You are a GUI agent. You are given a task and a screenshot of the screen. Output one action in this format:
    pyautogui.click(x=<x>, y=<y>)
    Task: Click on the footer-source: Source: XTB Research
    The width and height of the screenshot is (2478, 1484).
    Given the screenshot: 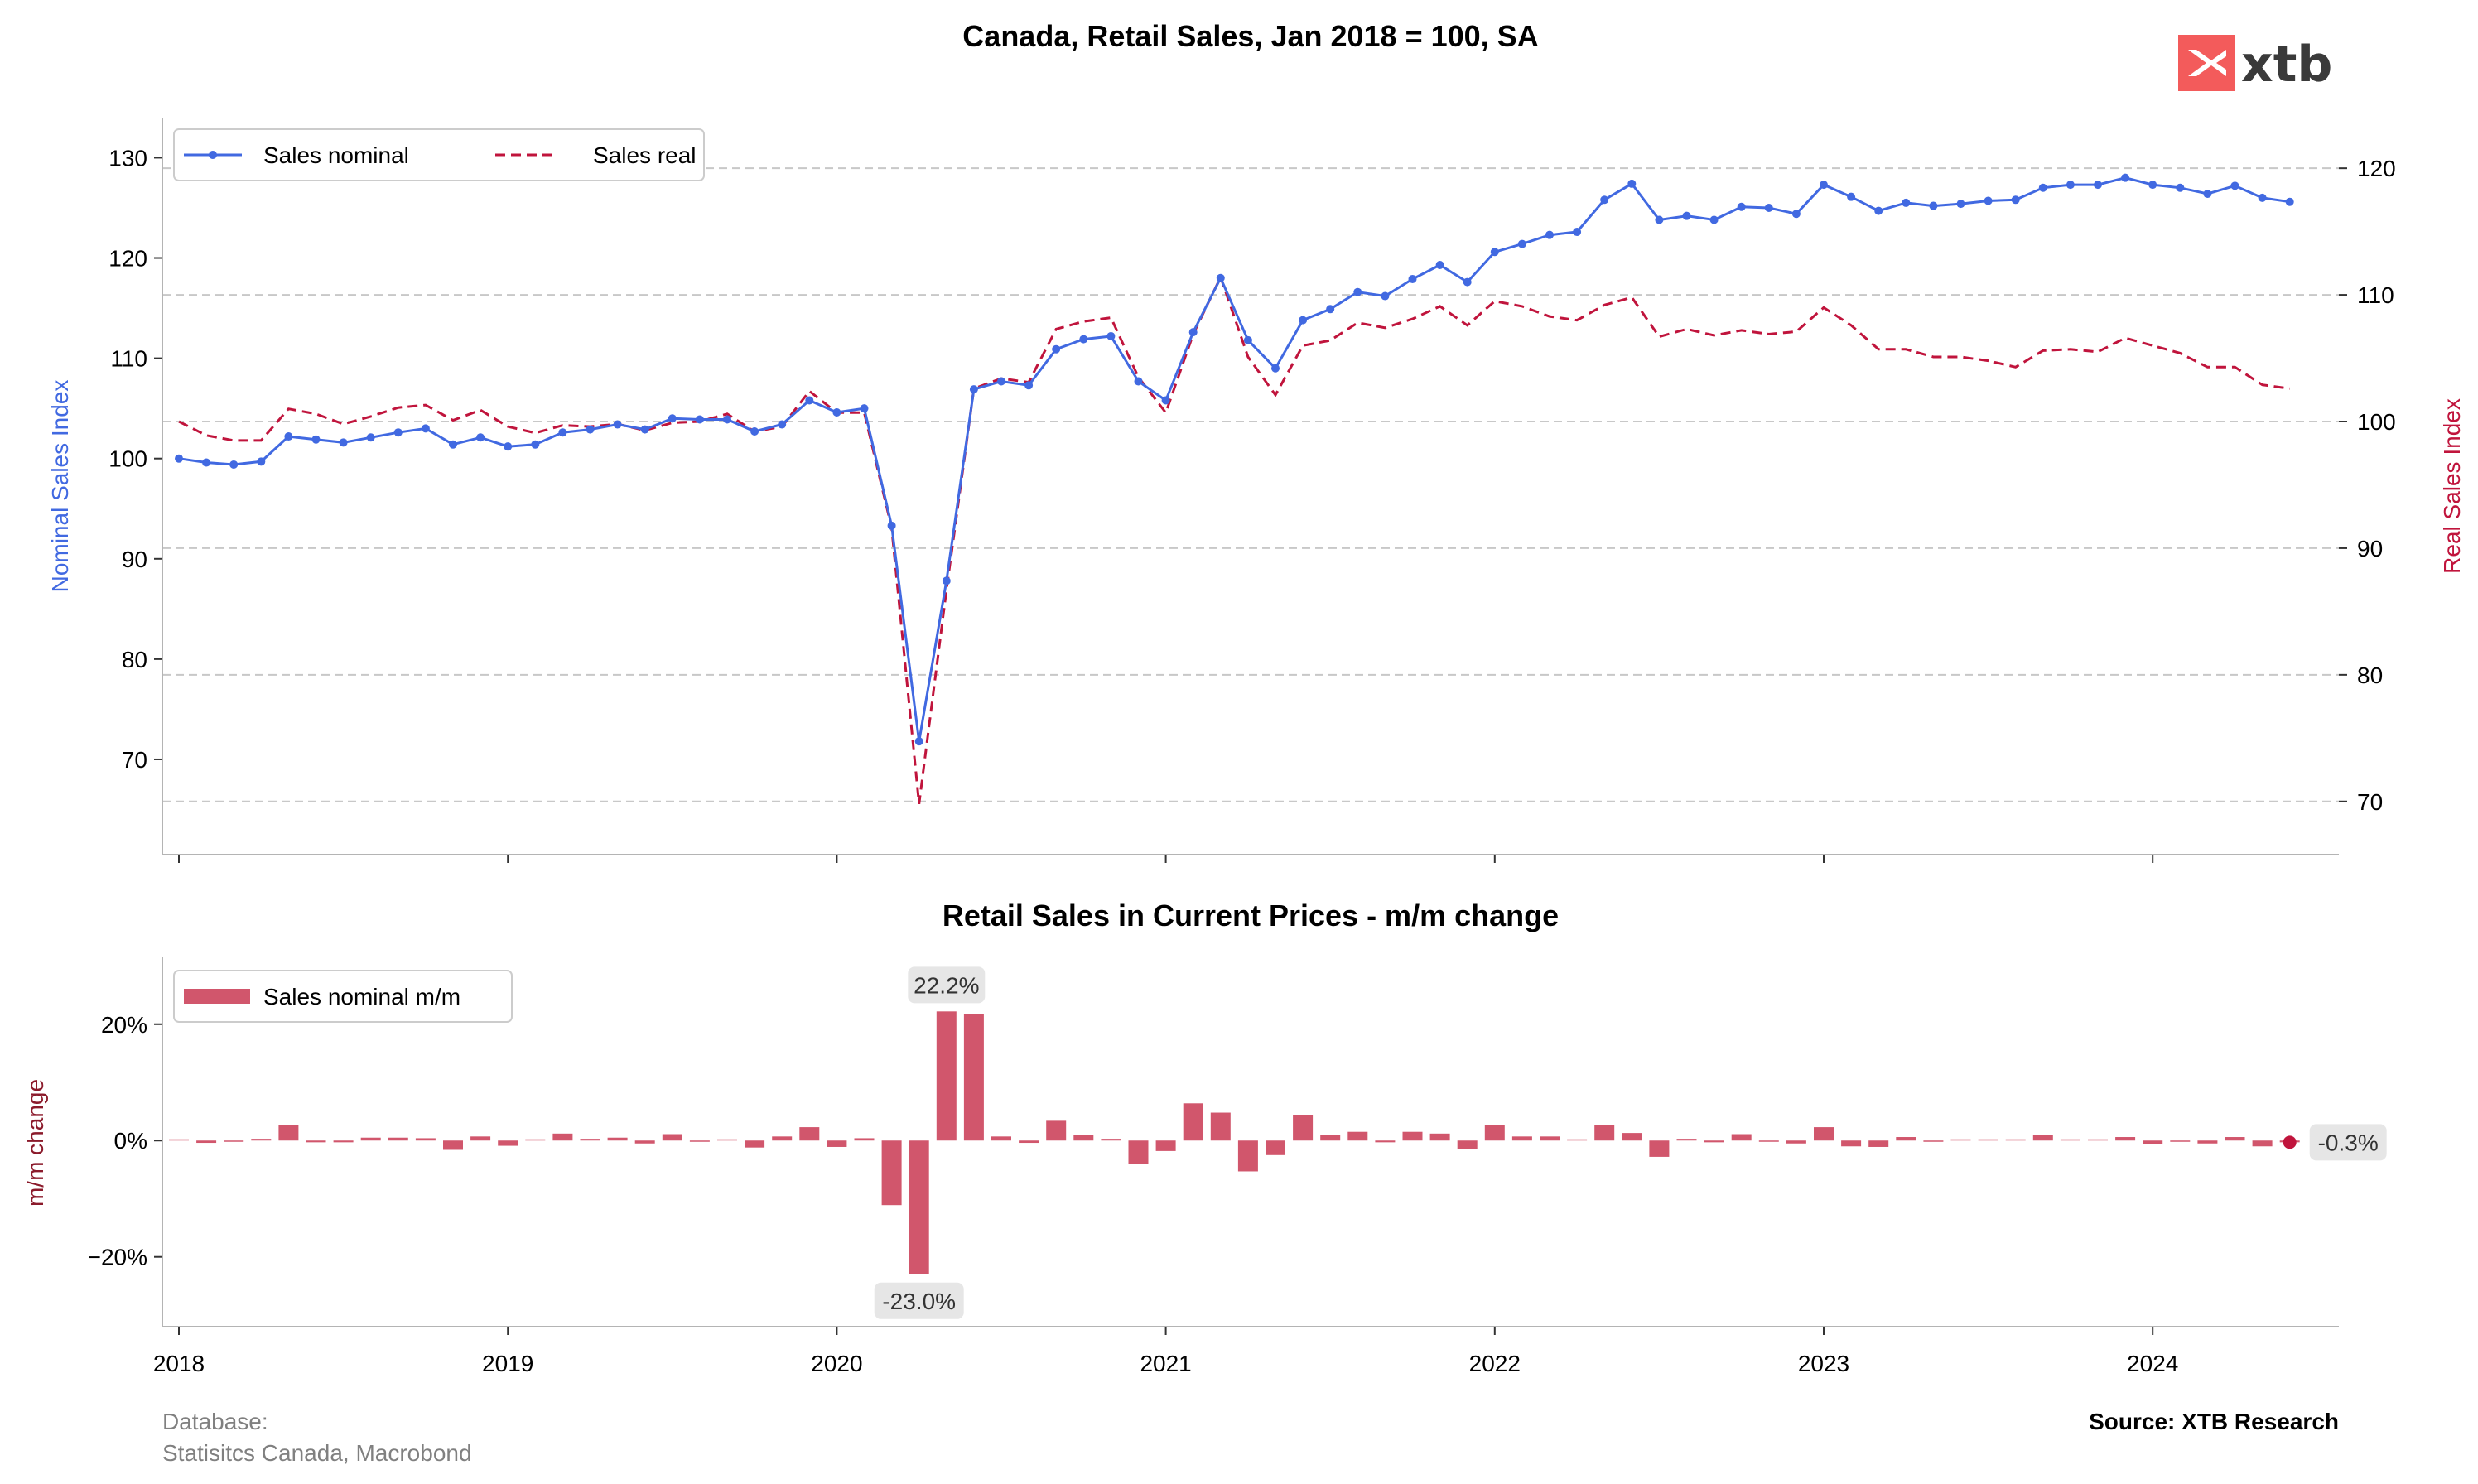 What is the action you would take?
    pyautogui.click(x=2214, y=1421)
    